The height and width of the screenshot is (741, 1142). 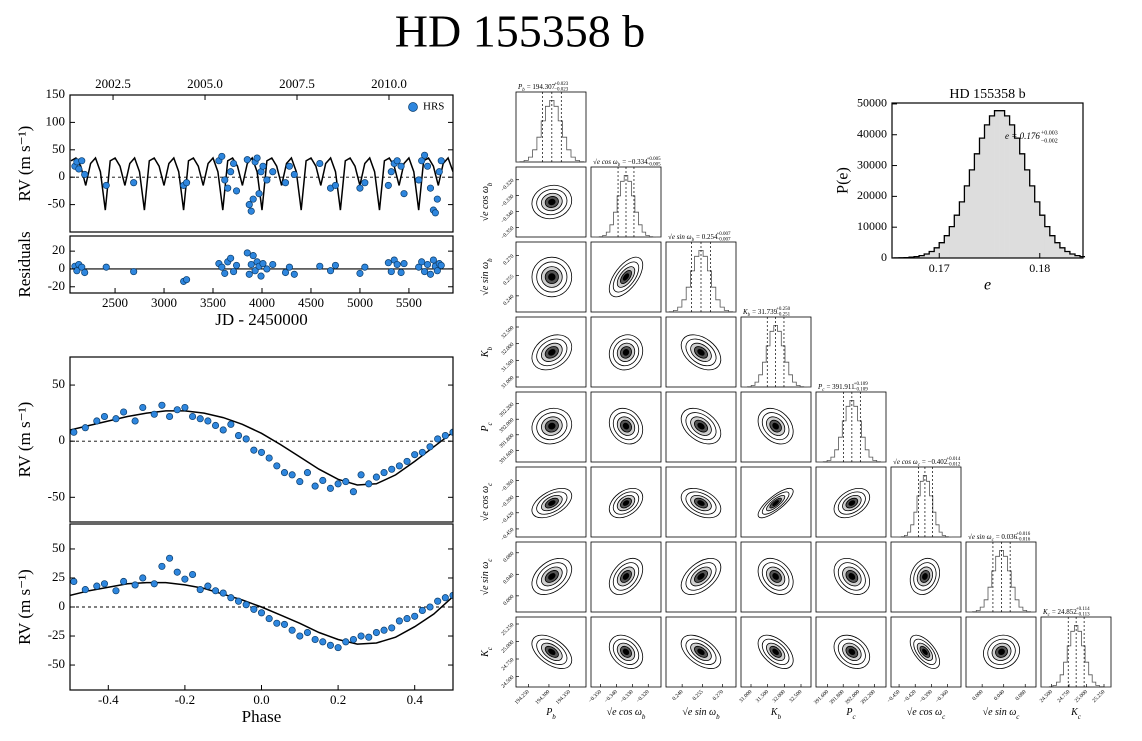 What do you see at coordinates (1083, 615) in the screenshot?
I see `minus-label: −0.113` at bounding box center [1083, 615].